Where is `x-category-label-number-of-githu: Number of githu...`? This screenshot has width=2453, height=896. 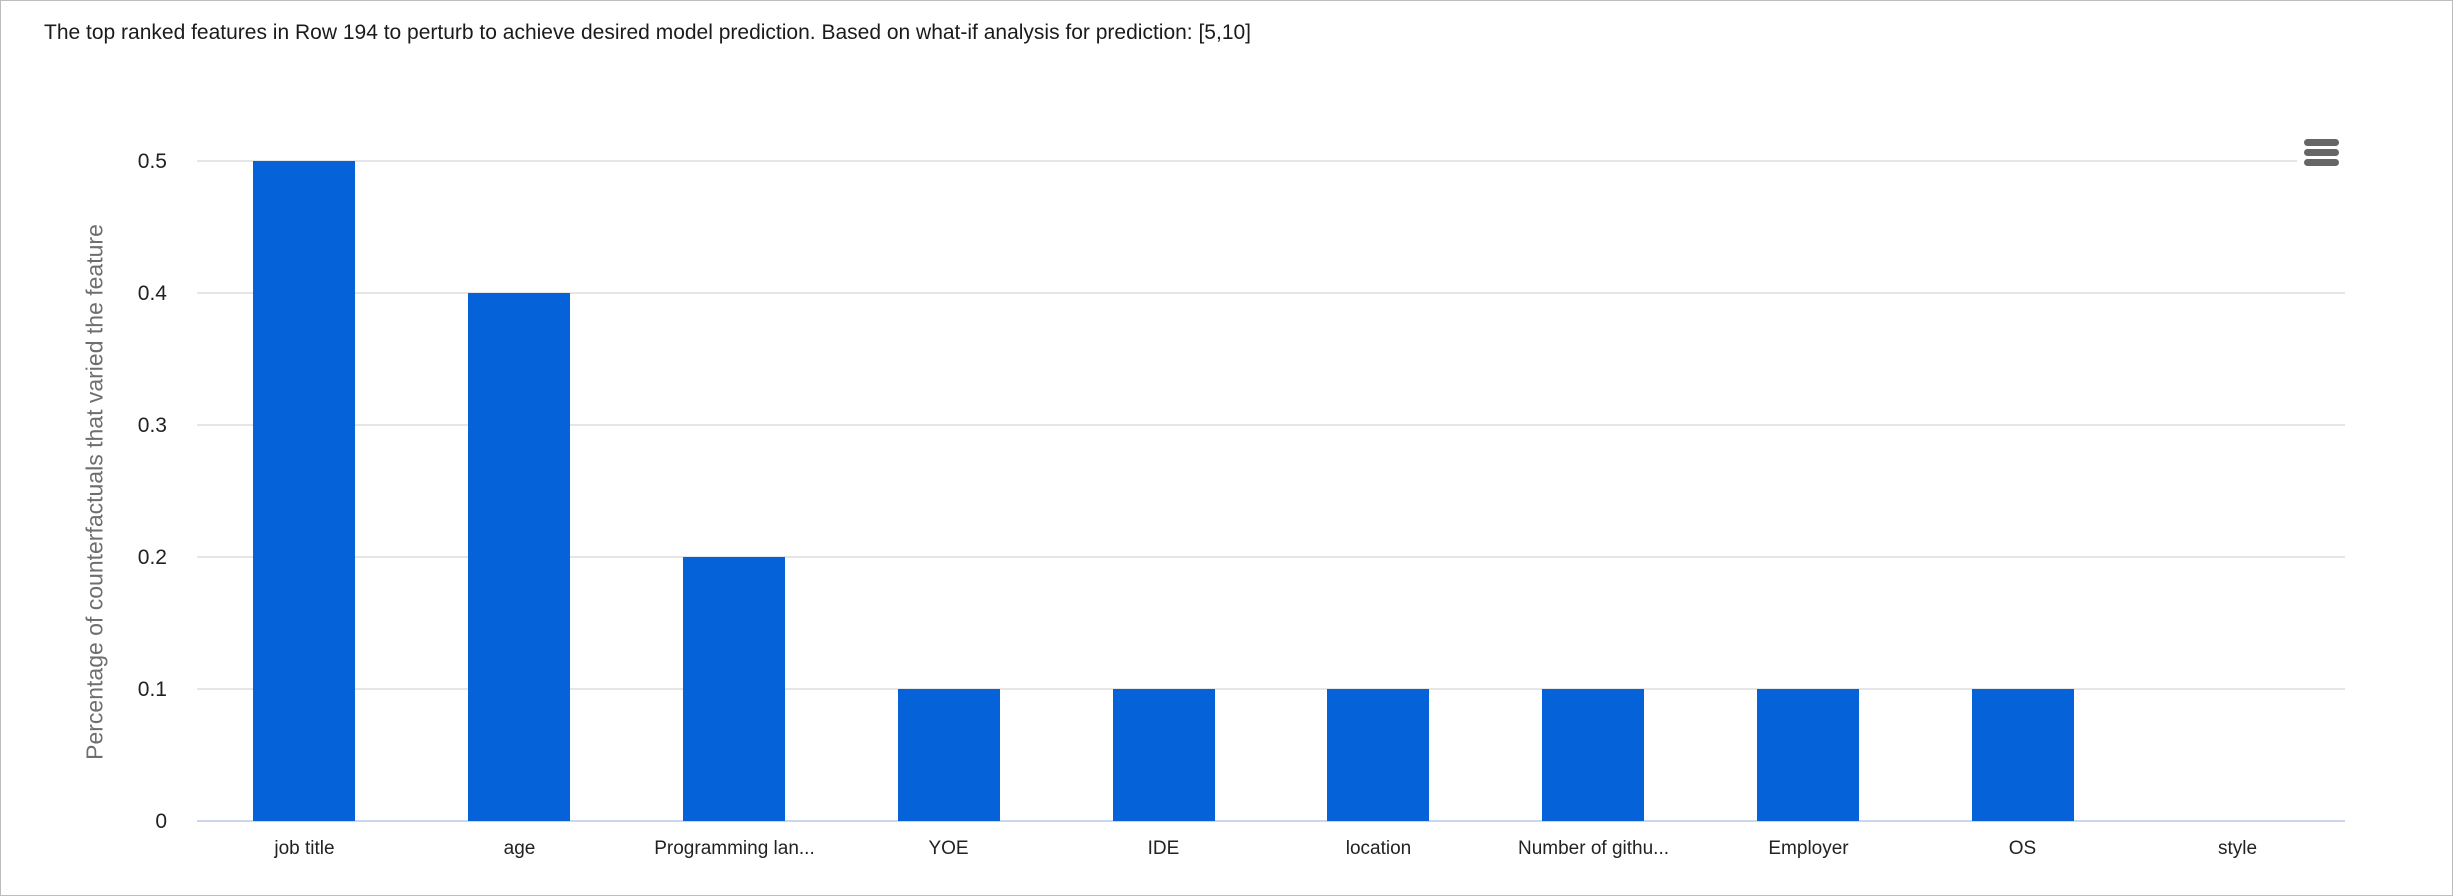
x-category-label-number-of-githu: Number of githu... is located at coordinates (1593, 848).